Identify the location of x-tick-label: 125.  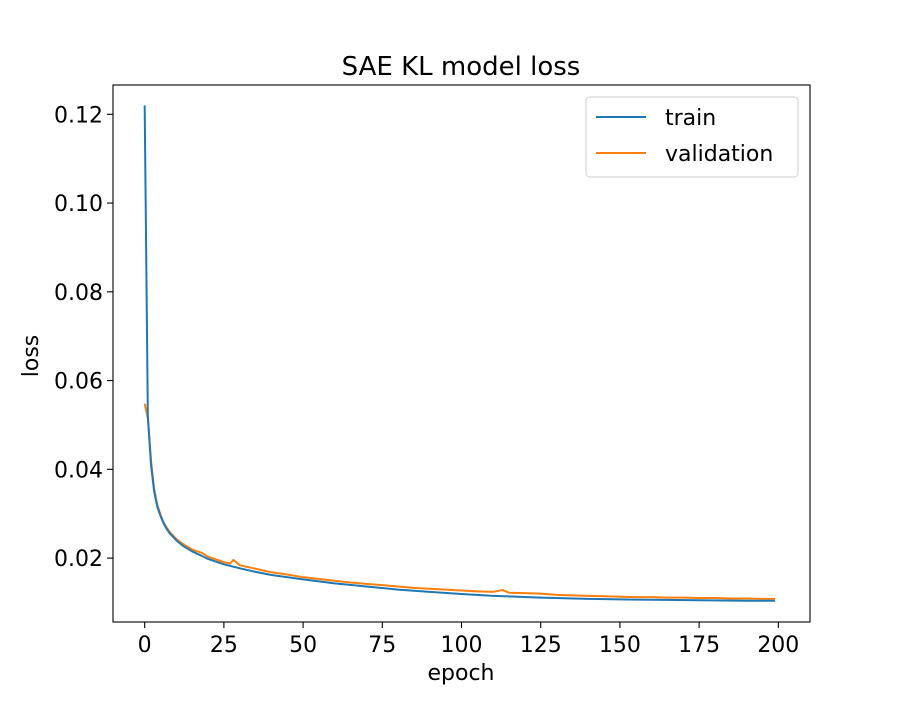
(541, 645).